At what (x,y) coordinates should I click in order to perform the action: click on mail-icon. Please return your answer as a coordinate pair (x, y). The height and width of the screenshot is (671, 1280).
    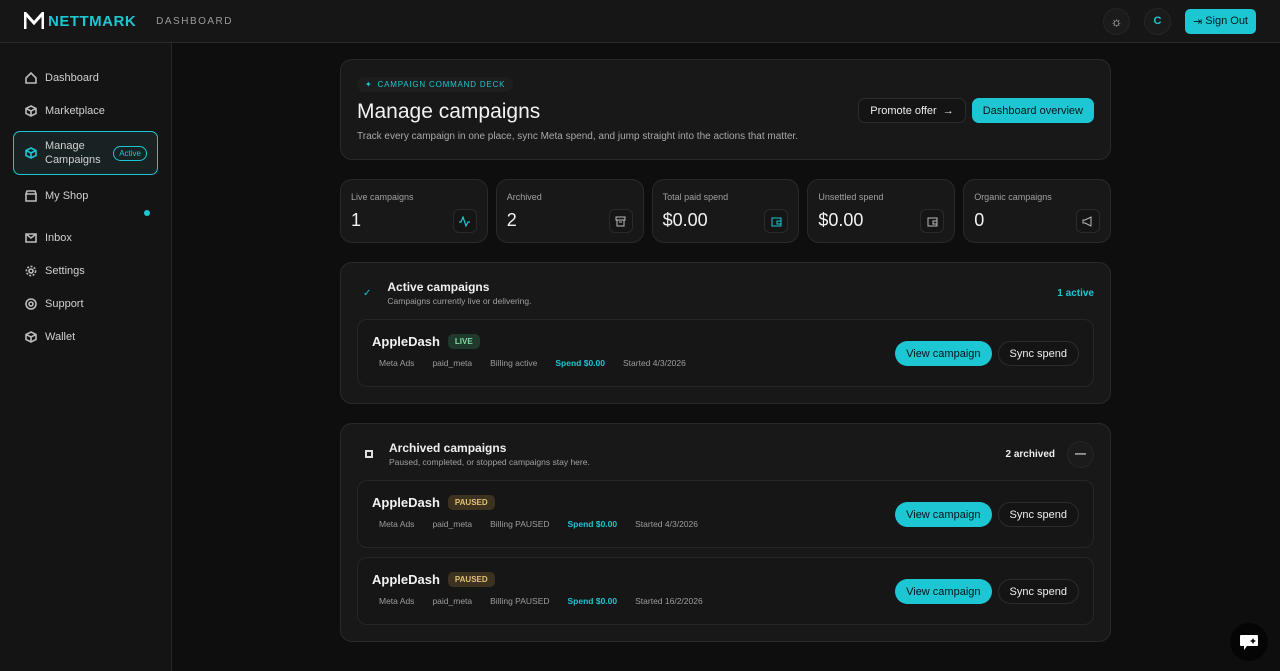
    Looking at the image, I should click on (31, 237).